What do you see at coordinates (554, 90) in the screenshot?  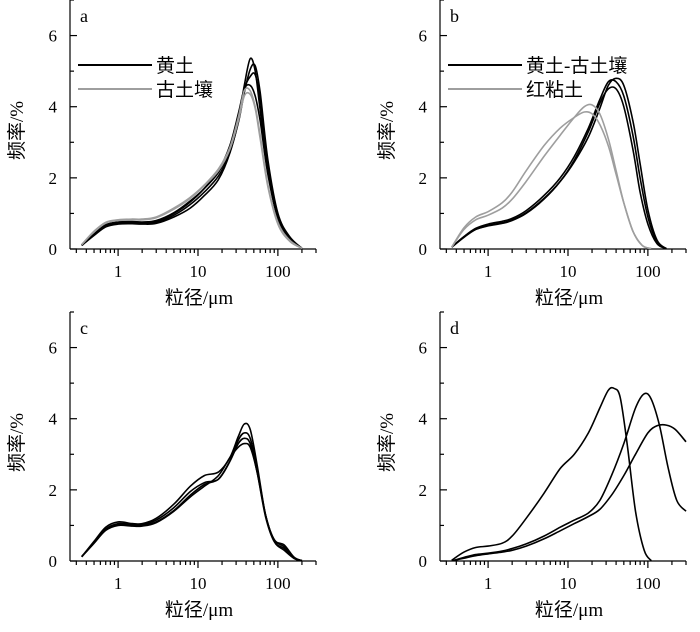 I see `legend-label: 红粘土` at bounding box center [554, 90].